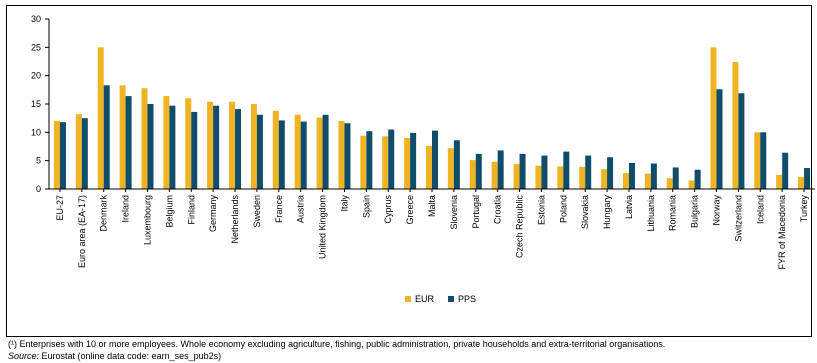 The width and height of the screenshot is (817, 363). What do you see at coordinates (126, 209) in the screenshot?
I see `x-tick-label: Ireland` at bounding box center [126, 209].